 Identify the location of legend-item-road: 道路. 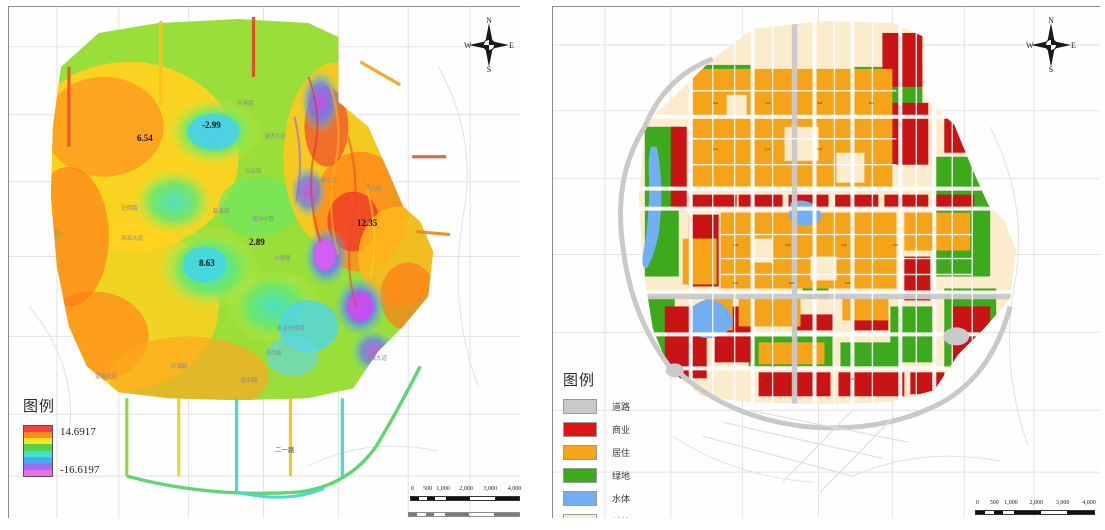
(596, 406).